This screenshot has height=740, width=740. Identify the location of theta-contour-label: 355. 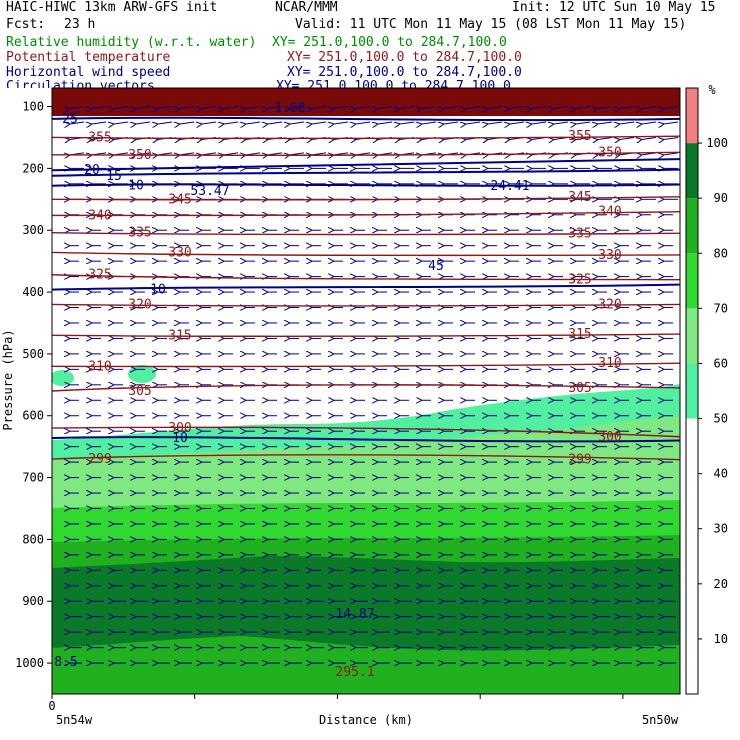
(579, 136).